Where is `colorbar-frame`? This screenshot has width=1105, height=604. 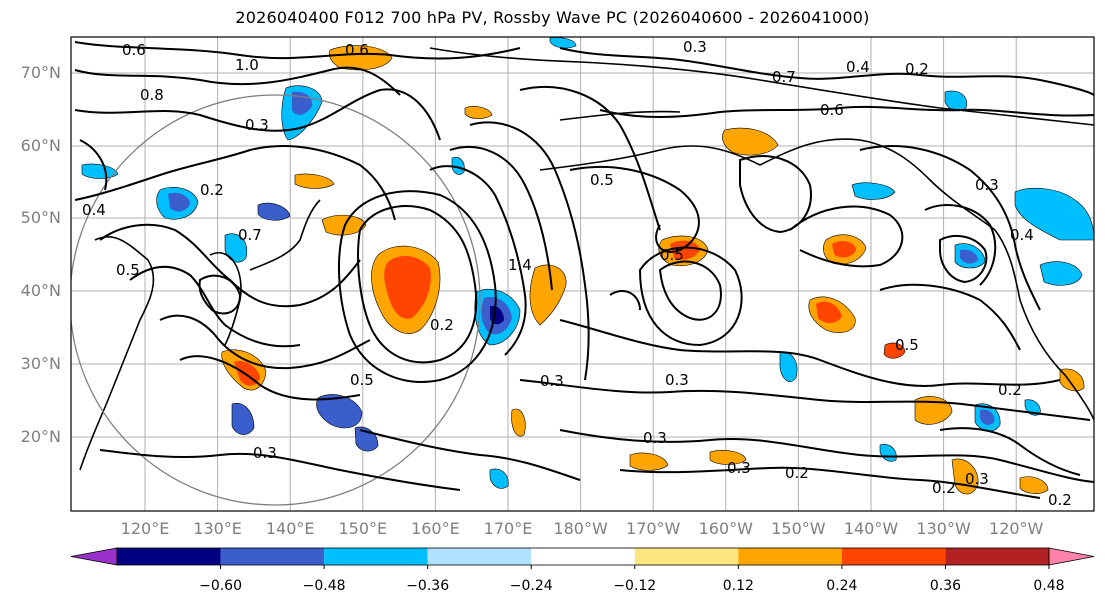 colorbar-frame is located at coordinates (583, 556).